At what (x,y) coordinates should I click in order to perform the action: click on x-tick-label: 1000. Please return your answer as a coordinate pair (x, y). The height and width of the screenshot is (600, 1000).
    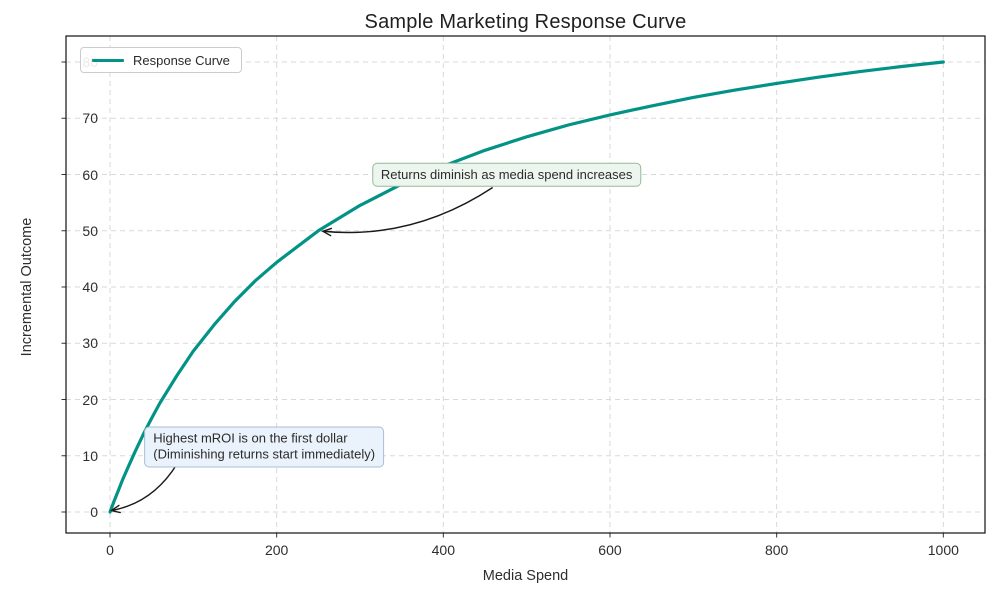
    Looking at the image, I should click on (943, 550).